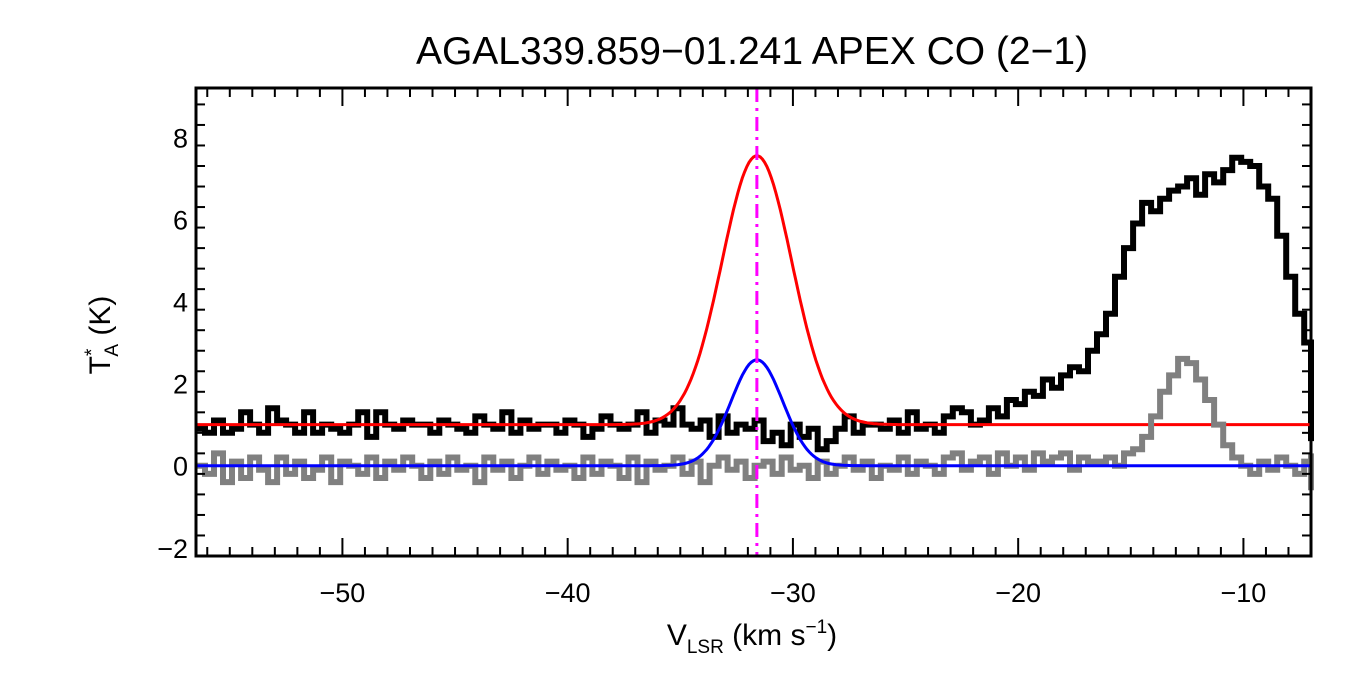  Describe the element at coordinates (1244, 593) in the screenshot. I see `x-tick-label: −10` at that location.